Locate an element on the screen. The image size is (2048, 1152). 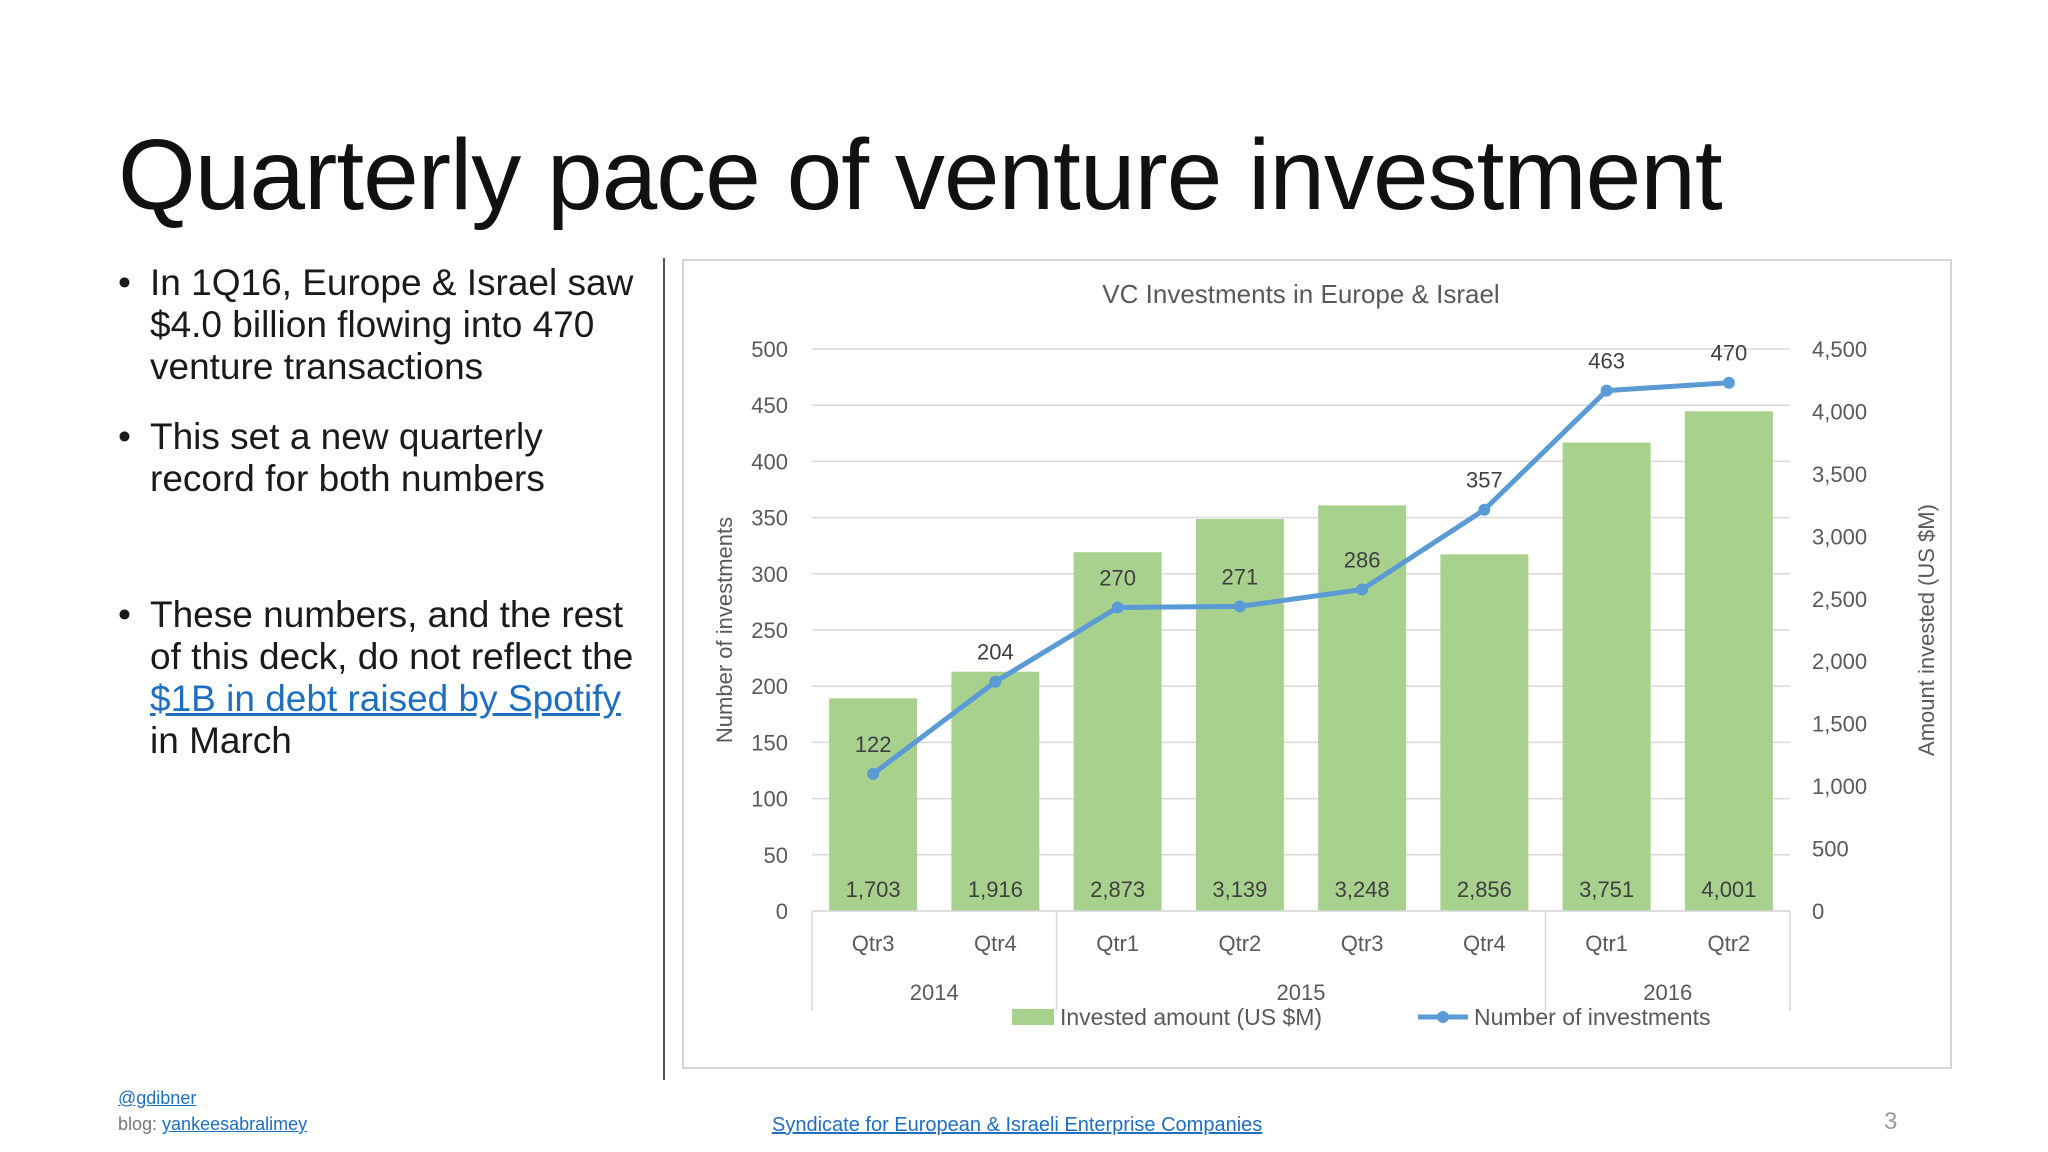
bar-data-label: 2,856 is located at coordinates (1484, 889).